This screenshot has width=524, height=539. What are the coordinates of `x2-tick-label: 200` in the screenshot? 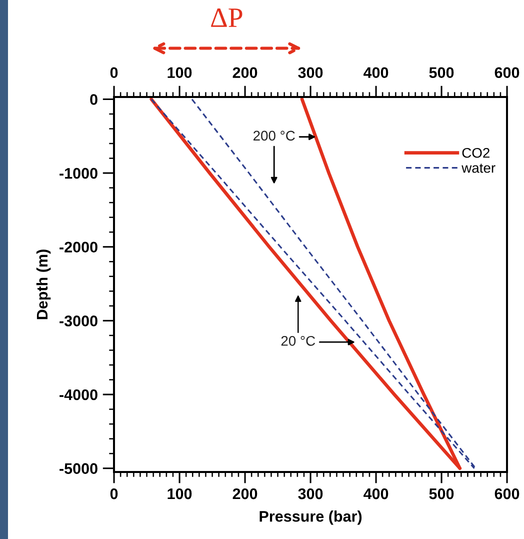 It's located at (245, 72).